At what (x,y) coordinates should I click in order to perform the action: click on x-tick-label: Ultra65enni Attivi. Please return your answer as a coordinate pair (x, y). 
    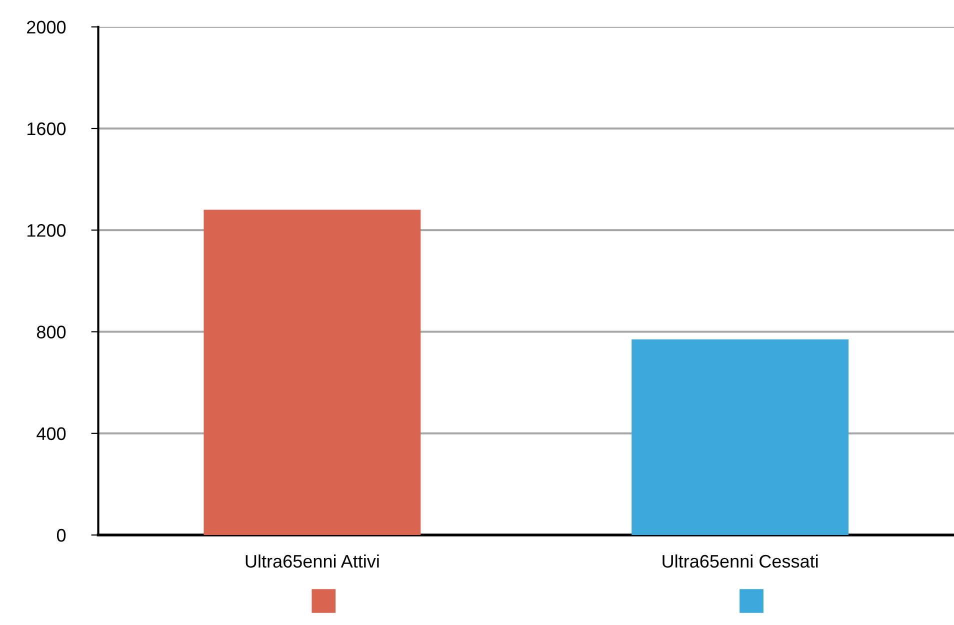
    Looking at the image, I should click on (312, 561).